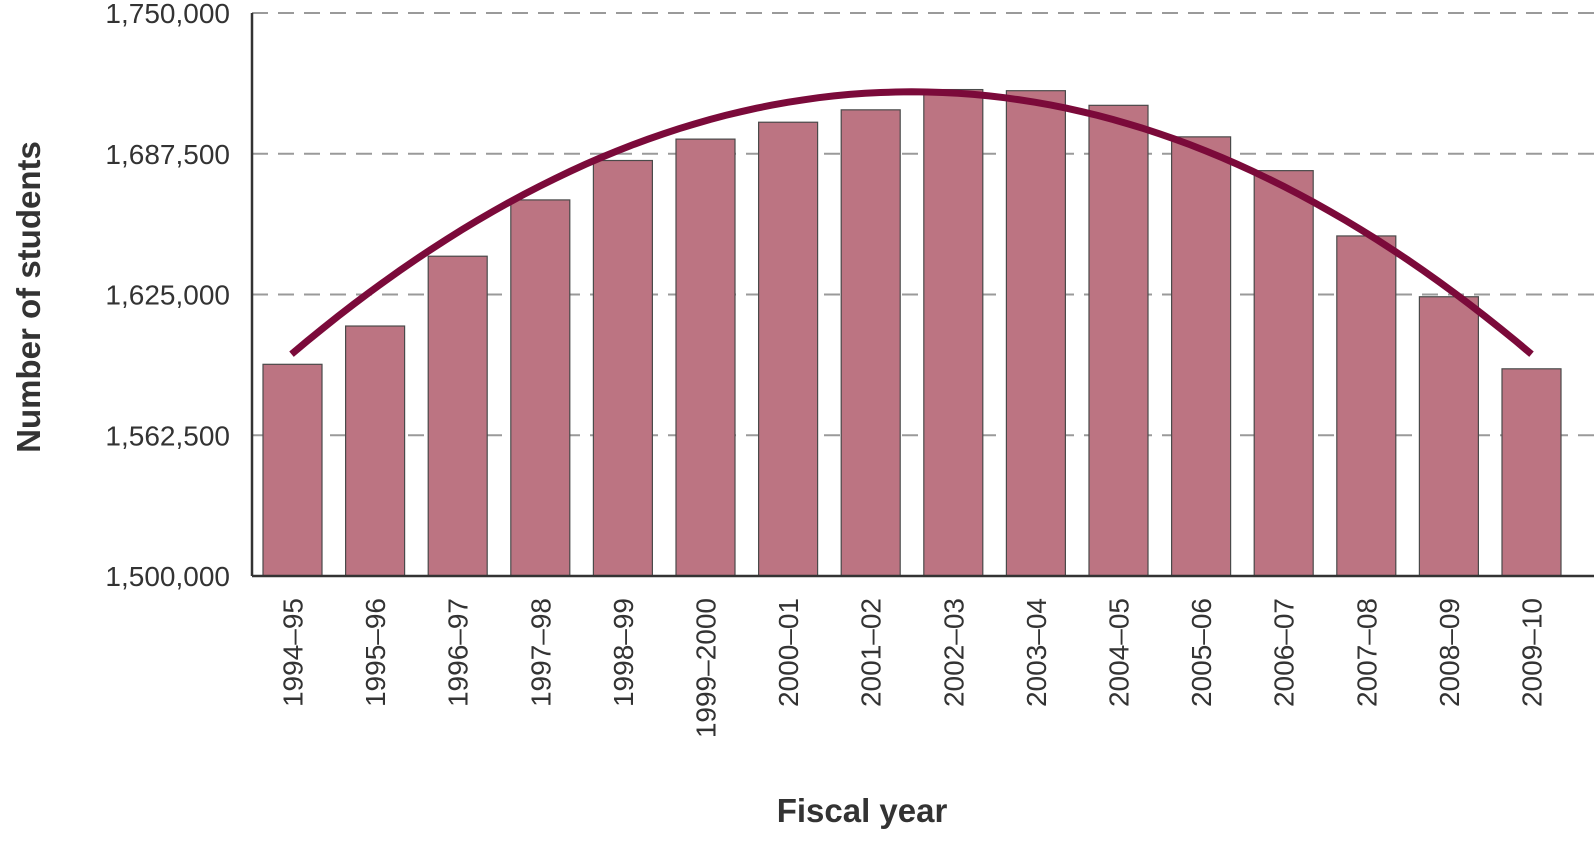 The width and height of the screenshot is (1594, 846). What do you see at coordinates (28, 297) in the screenshot?
I see `y-axis-title: Number of students` at bounding box center [28, 297].